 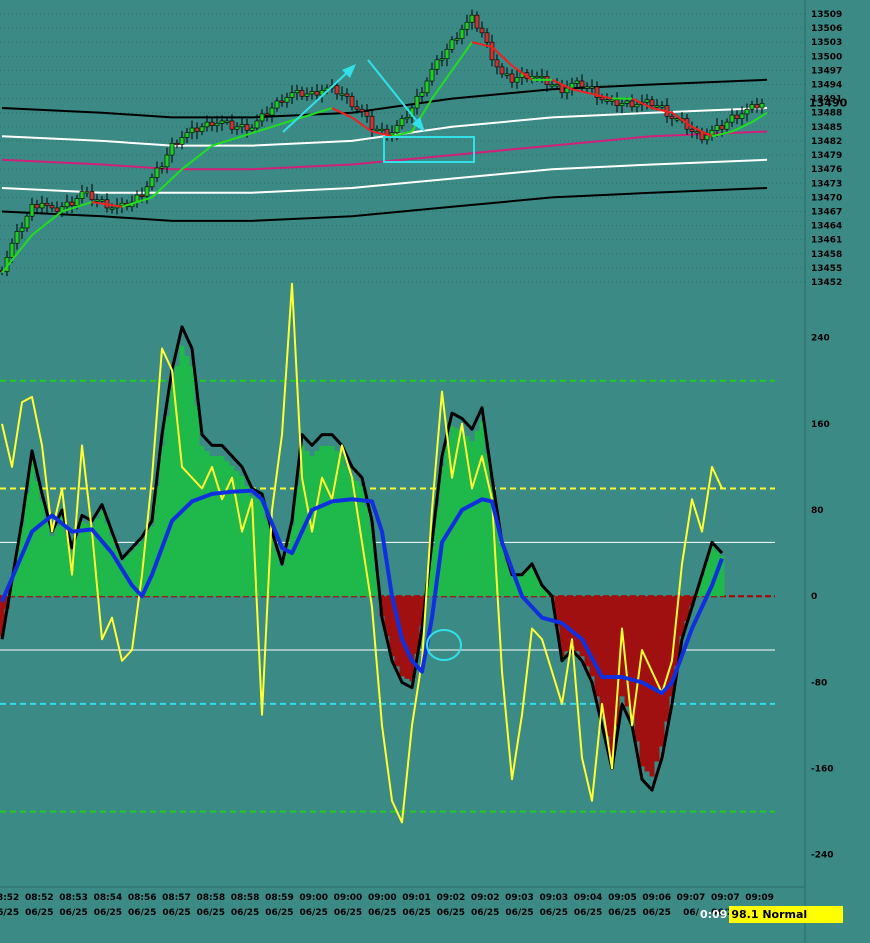 What do you see at coordinates (819, 683) in the screenshot?
I see `osc-tick-label: -80` at bounding box center [819, 683].